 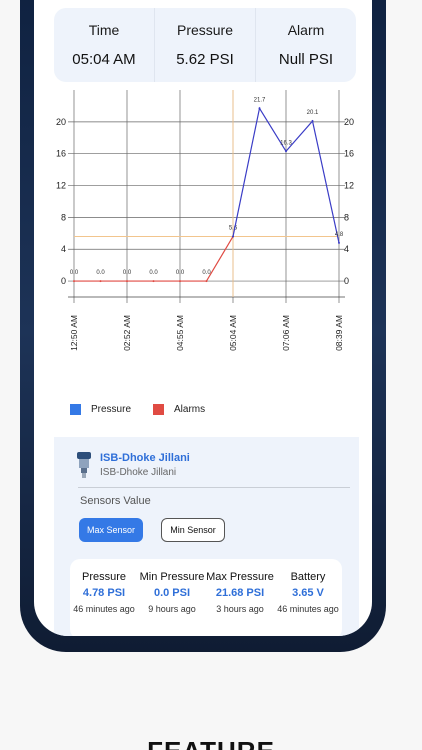 I want to click on y-tick-label-left: 20, so click(x=61, y=122).